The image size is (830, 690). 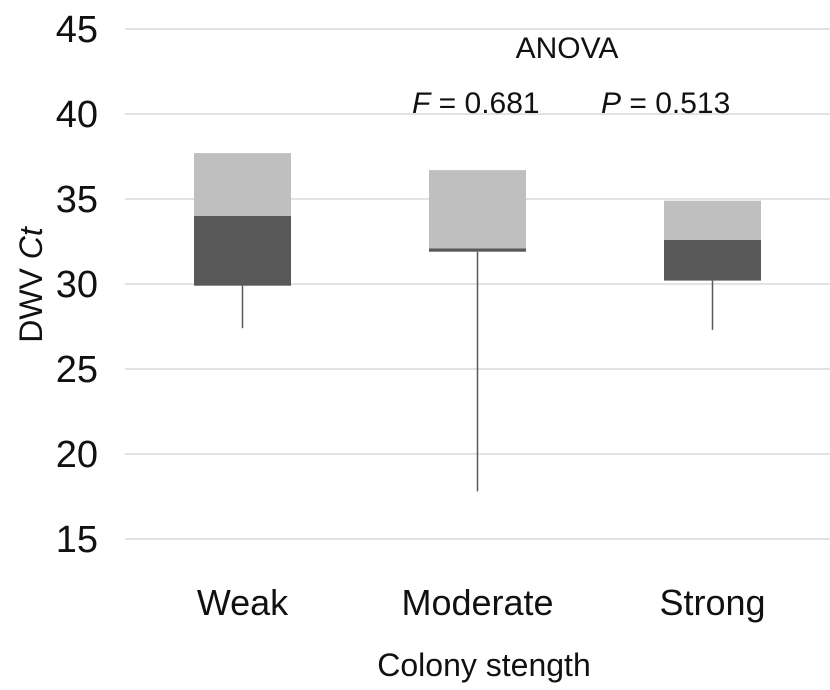 What do you see at coordinates (611, 103) in the screenshot?
I see `p-symbol: P` at bounding box center [611, 103].